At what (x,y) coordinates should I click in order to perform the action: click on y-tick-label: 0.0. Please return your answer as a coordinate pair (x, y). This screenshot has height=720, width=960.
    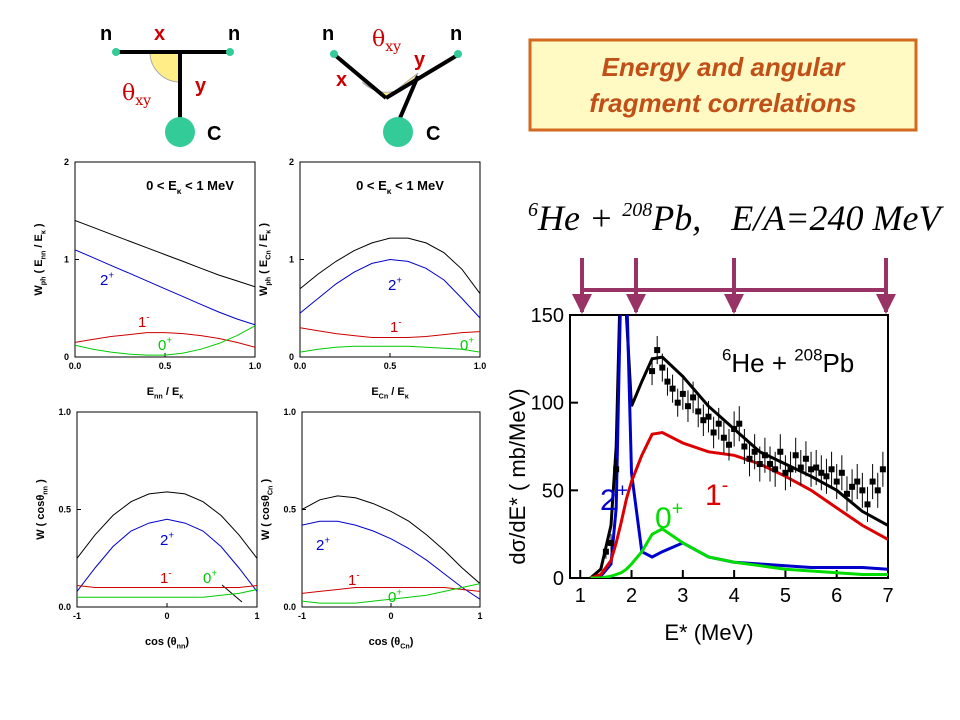
    Looking at the image, I should click on (64, 607).